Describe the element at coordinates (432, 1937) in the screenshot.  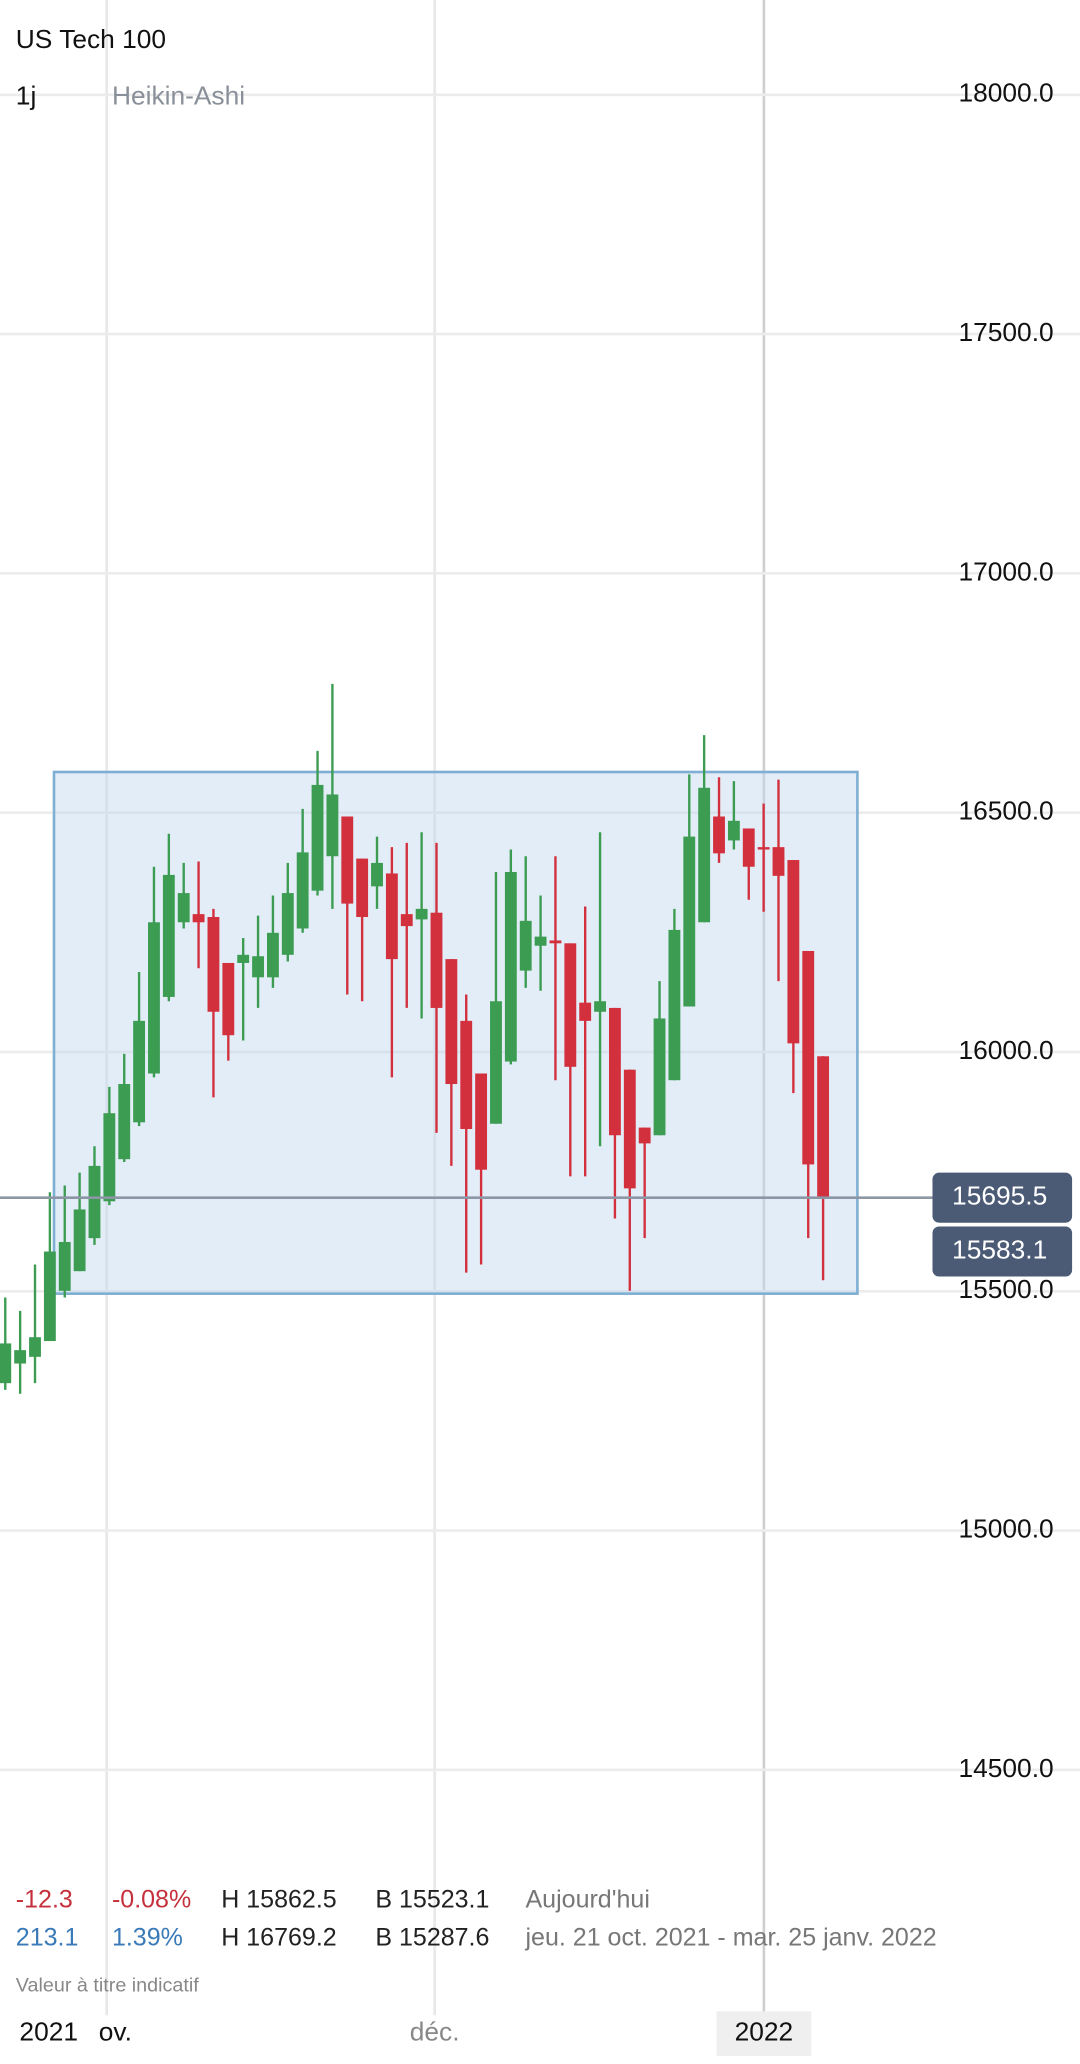
I see `stat: B 15287.6` at that location.